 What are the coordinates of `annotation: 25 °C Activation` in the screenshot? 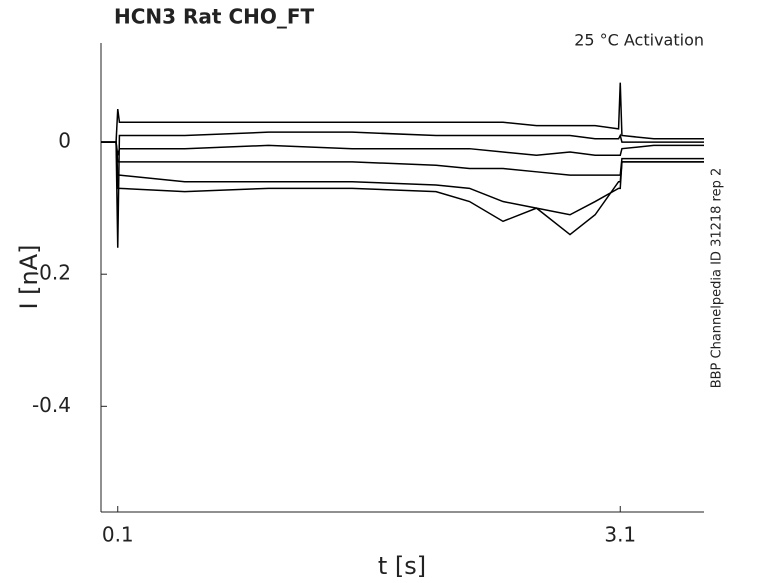 It's located at (639, 40).